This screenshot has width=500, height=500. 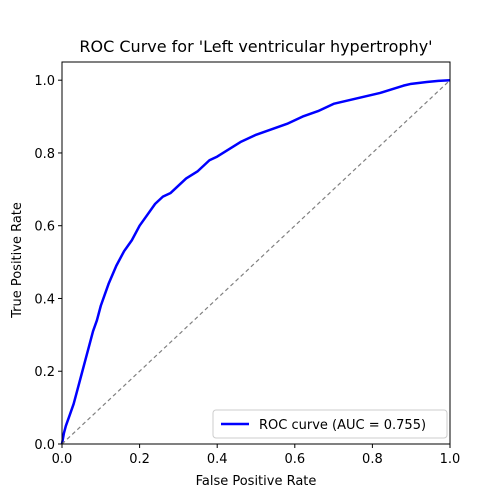 What do you see at coordinates (44, 299) in the screenshot?
I see `y-tick-label: 0.4` at bounding box center [44, 299].